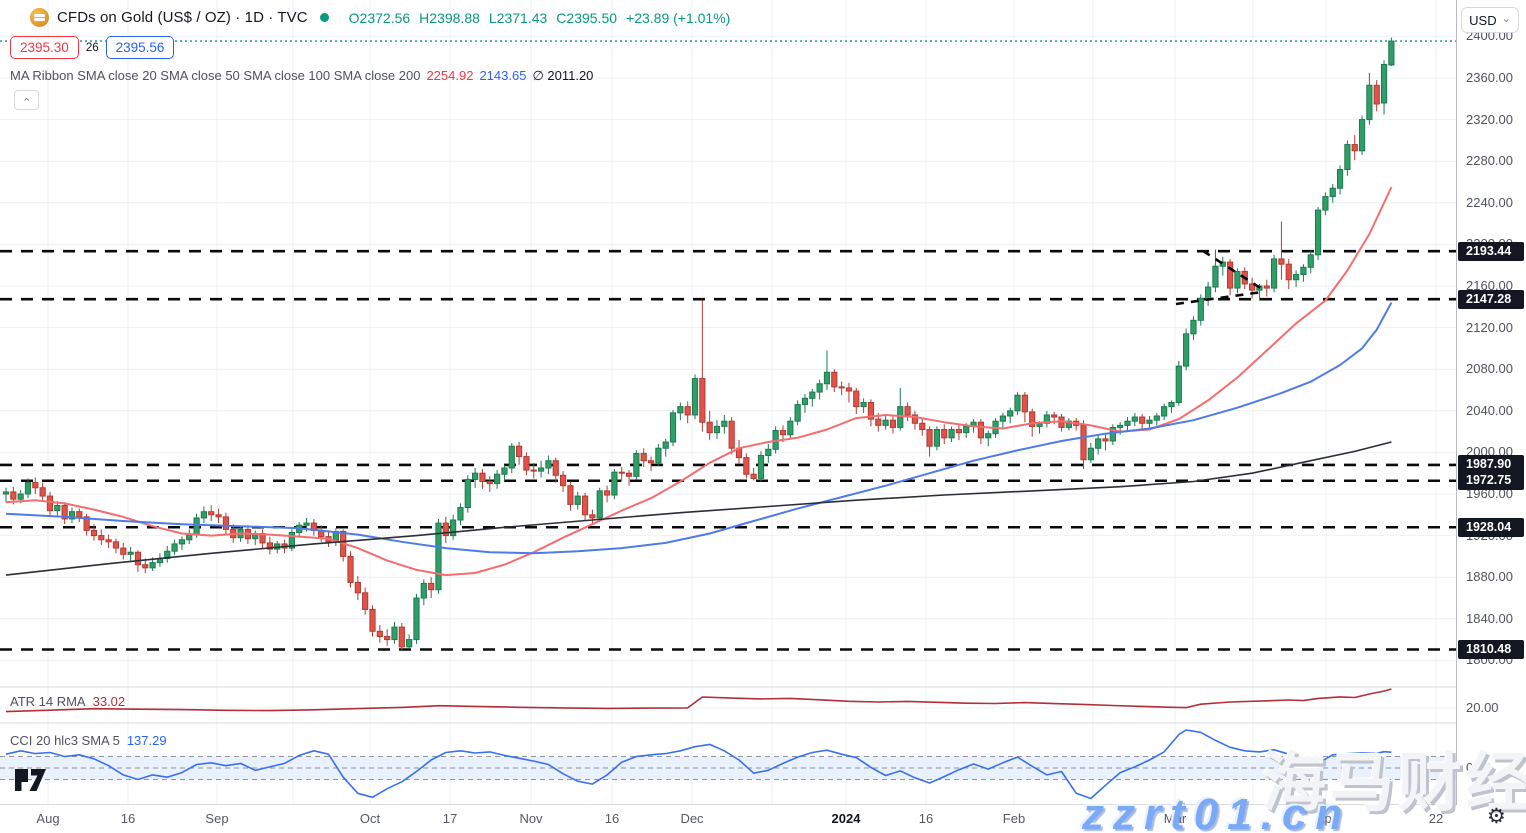  What do you see at coordinates (44, 47) in the screenshot?
I see `sell-button: 2395.30` at bounding box center [44, 47].